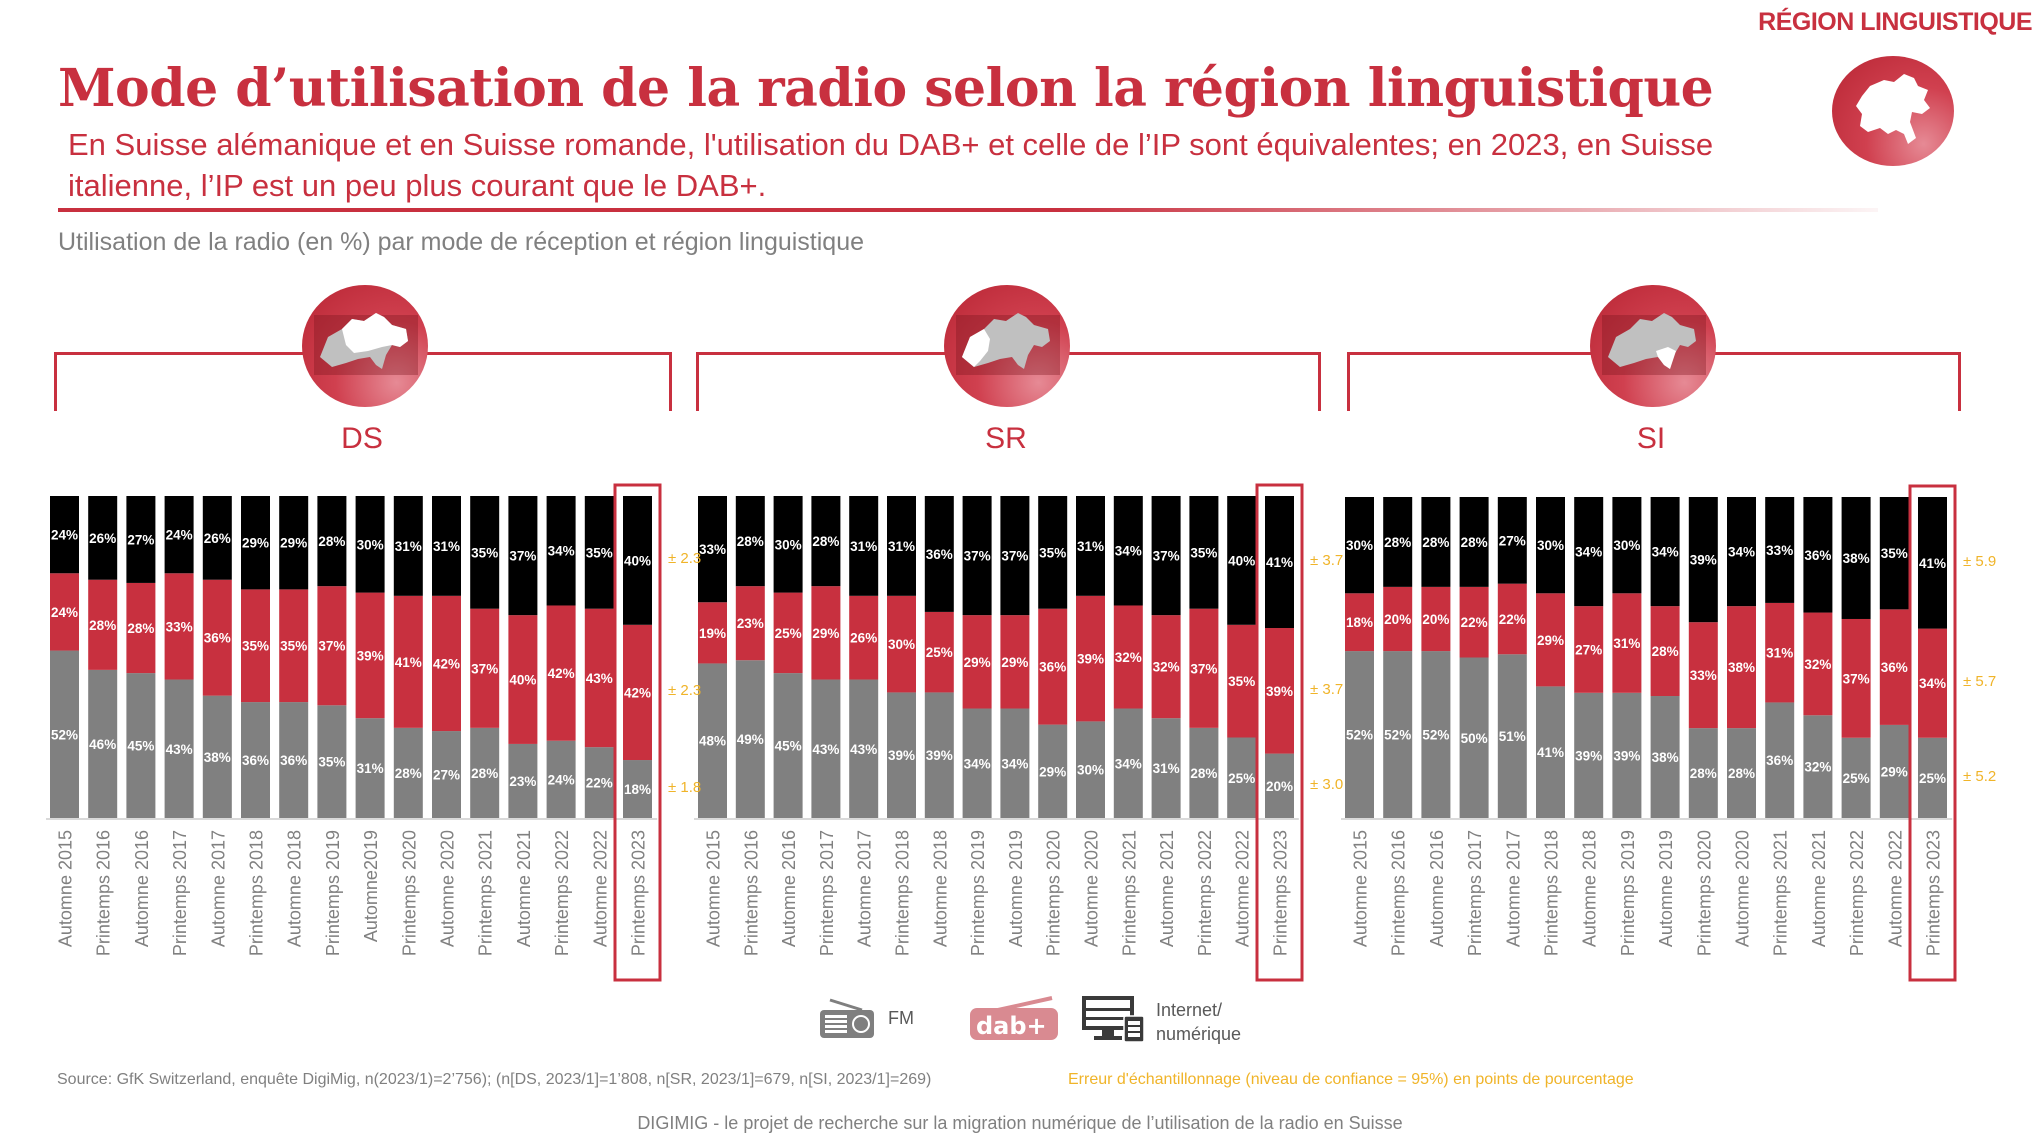  What do you see at coordinates (1651, 438) in the screenshot?
I see `region-label-si: SI` at bounding box center [1651, 438].